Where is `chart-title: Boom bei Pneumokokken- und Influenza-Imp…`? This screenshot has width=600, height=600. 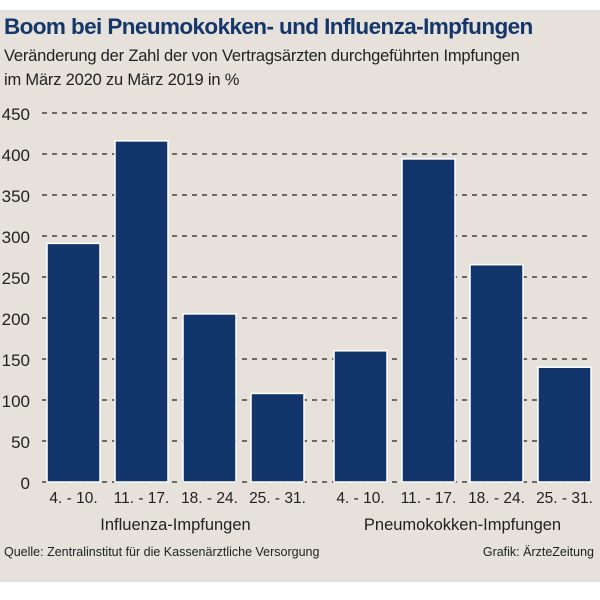
chart-title: Boom bei Pneumokokken- und Influenza-Imp… is located at coordinates (268, 26).